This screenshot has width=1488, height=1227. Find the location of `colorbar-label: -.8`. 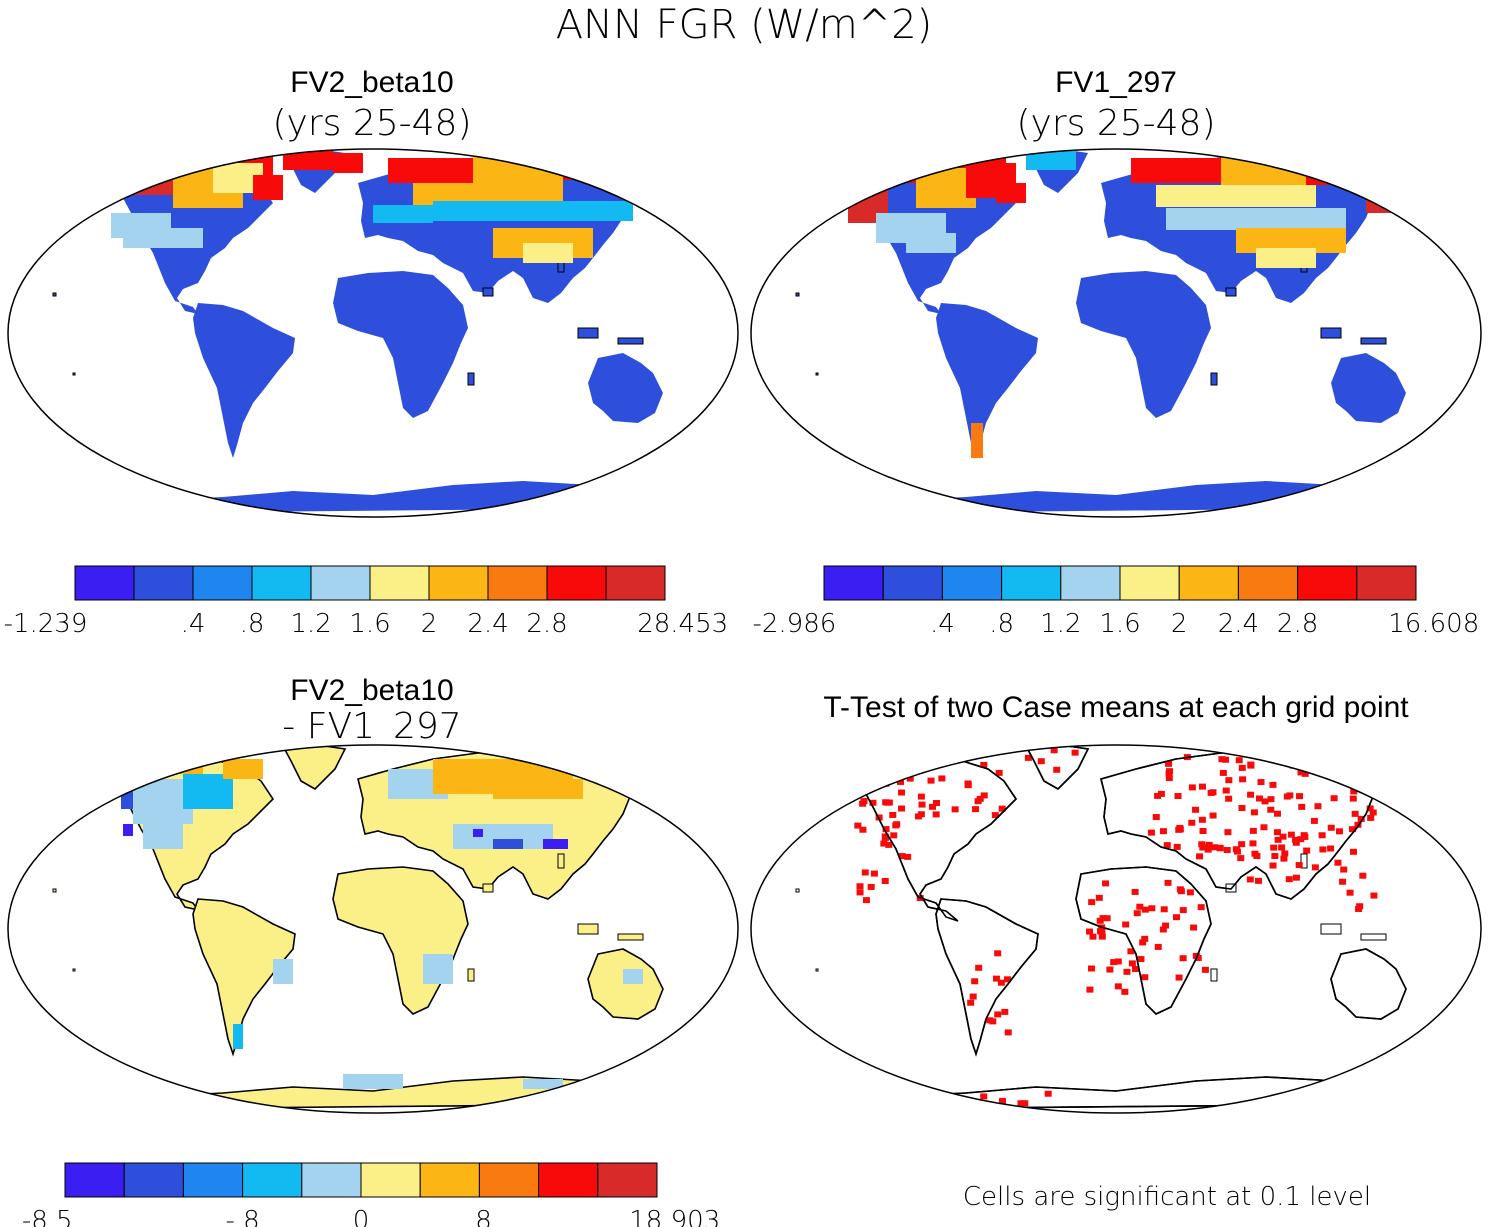

colorbar-label: -.8 is located at coordinates (242, 1216).